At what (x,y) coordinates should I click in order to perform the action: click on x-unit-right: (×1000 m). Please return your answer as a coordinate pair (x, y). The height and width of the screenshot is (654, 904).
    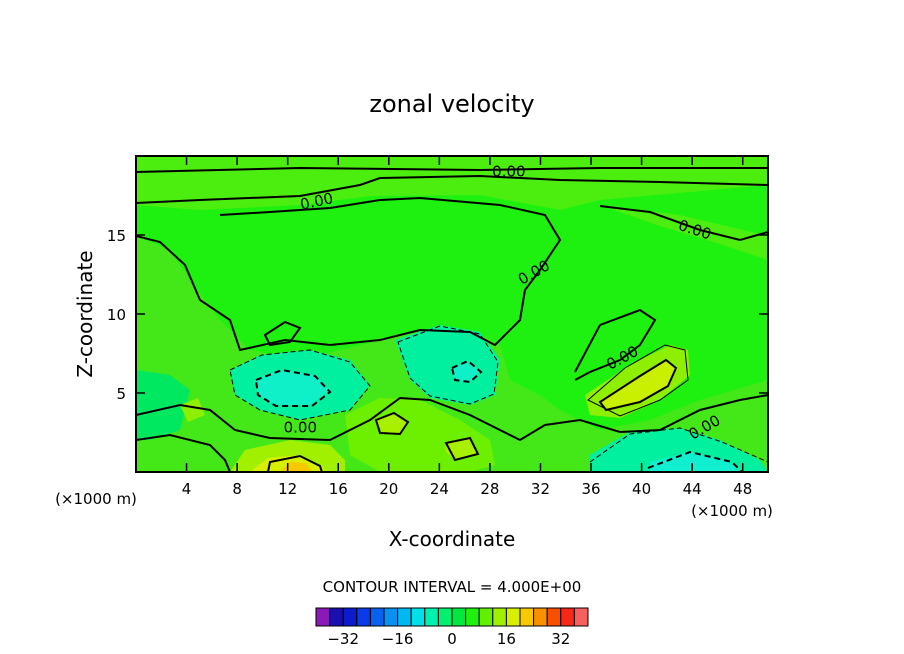
    Looking at the image, I should click on (732, 511).